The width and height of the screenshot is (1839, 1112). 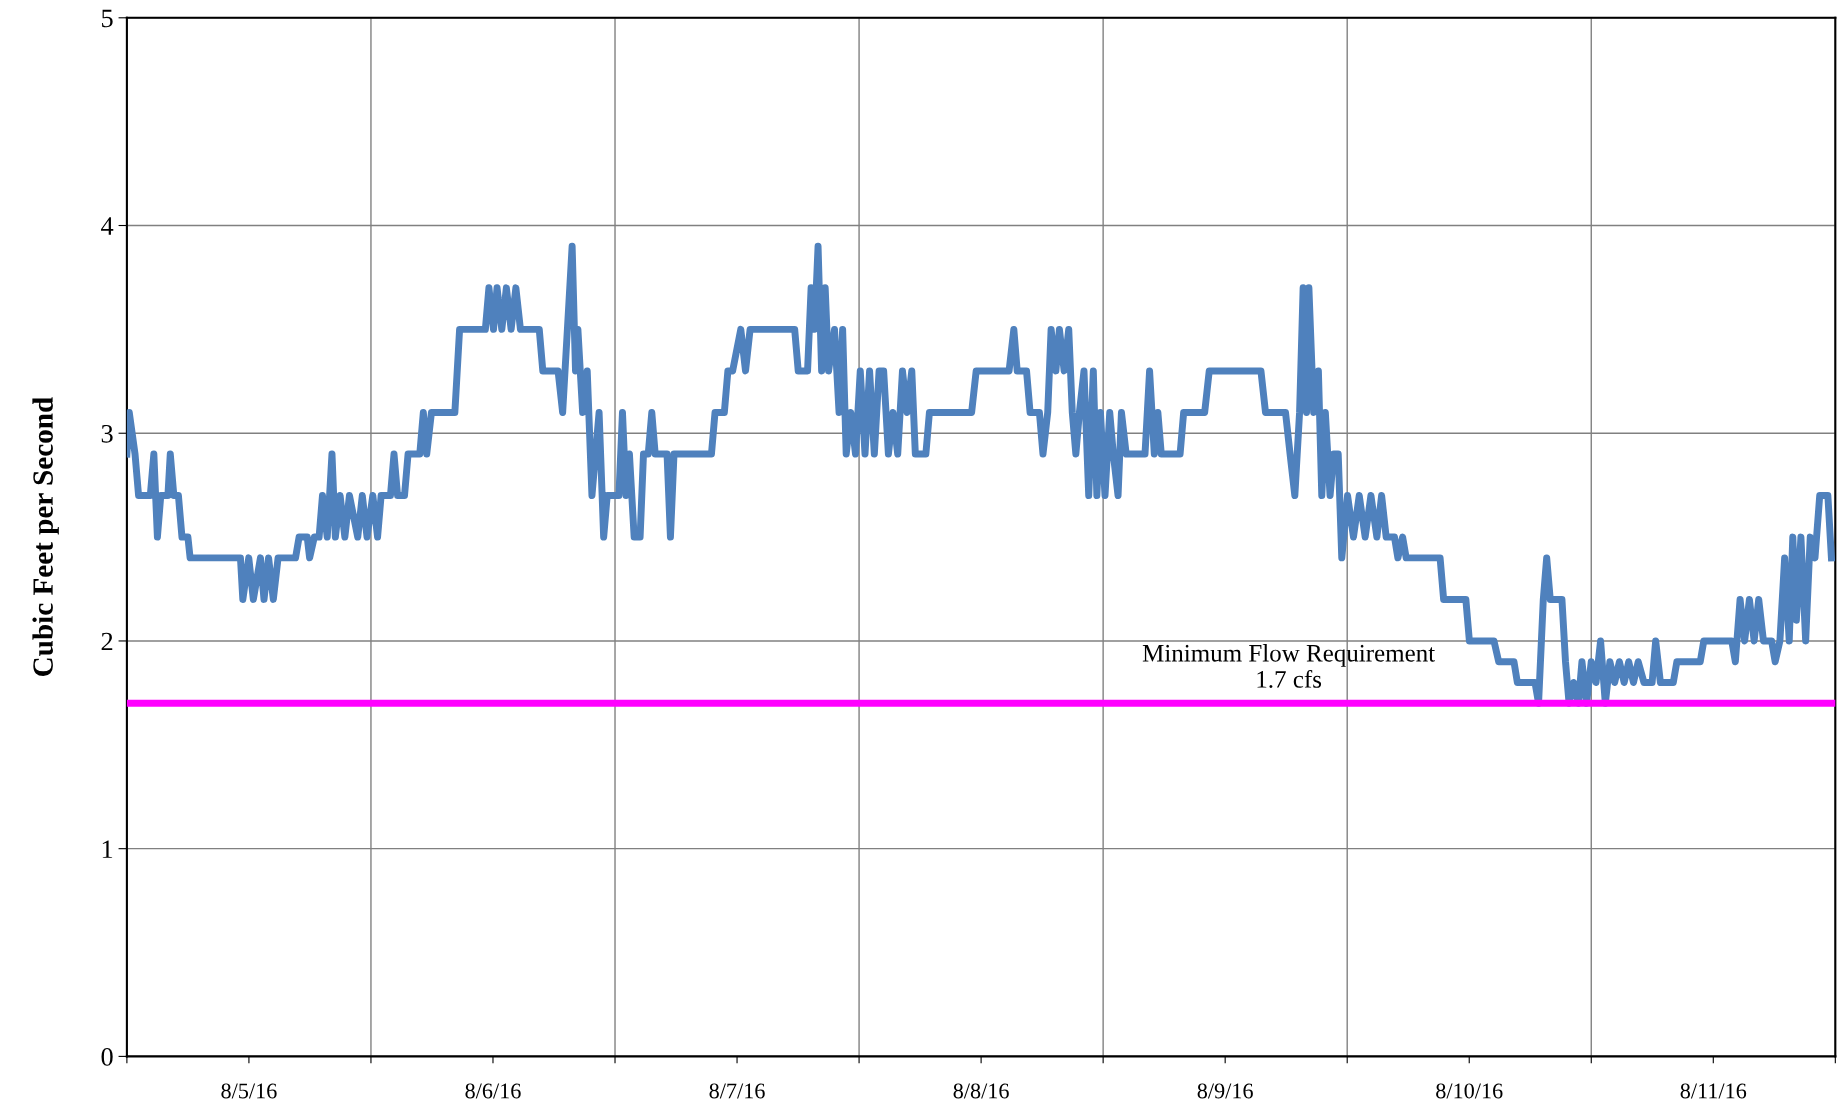 What do you see at coordinates (737, 1091) in the screenshot?
I see `x-tick-label: 8/7/16` at bounding box center [737, 1091].